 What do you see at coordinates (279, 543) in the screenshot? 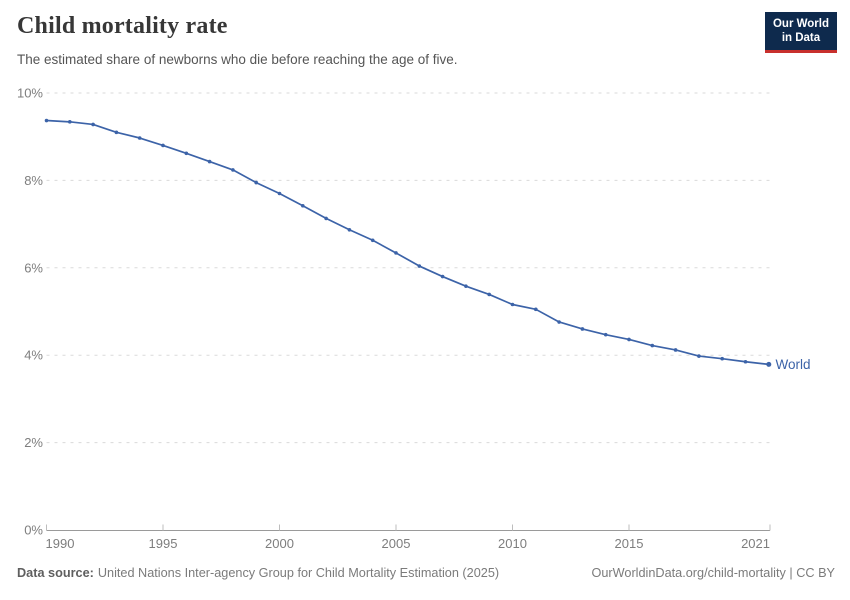
I see `x-tick-label: 2000` at bounding box center [279, 543].